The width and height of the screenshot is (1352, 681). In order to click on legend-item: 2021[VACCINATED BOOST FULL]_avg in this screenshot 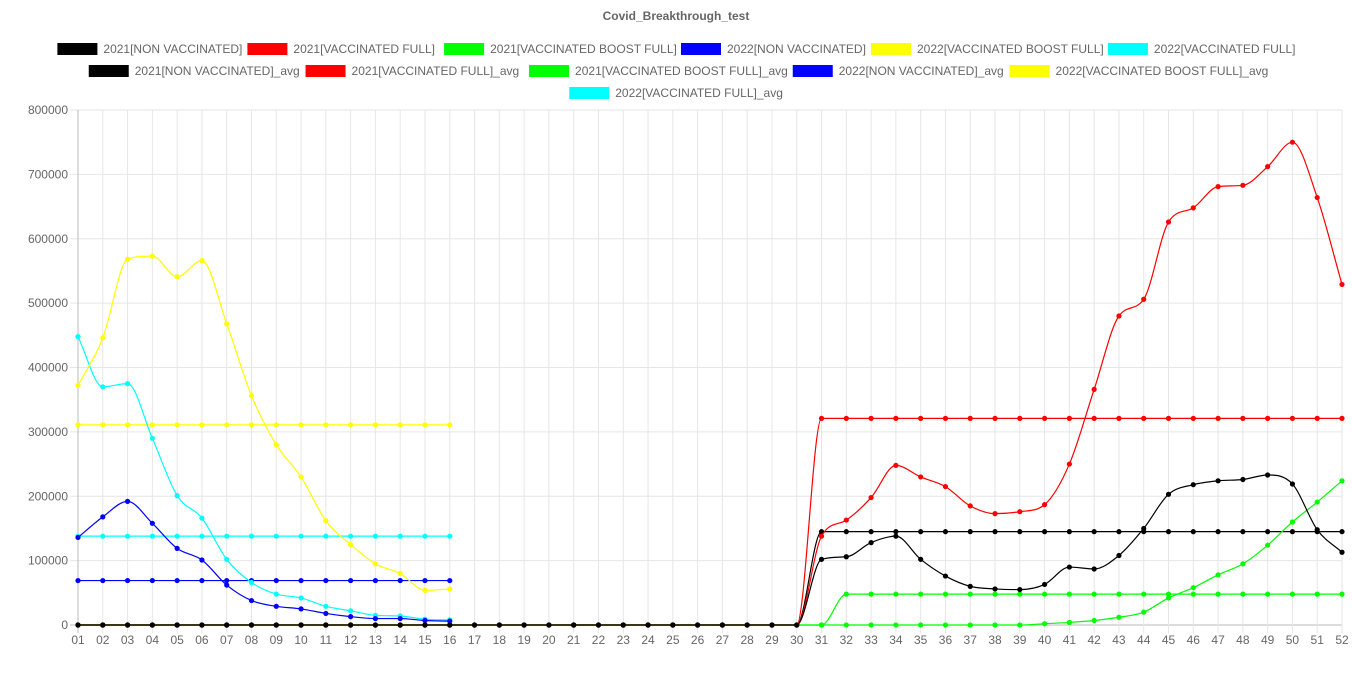, I will do `click(658, 71)`.